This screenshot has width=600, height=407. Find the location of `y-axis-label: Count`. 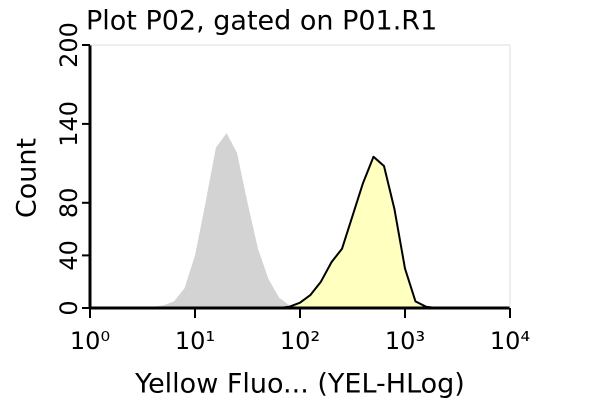

y-axis-label: Count is located at coordinates (27, 178).